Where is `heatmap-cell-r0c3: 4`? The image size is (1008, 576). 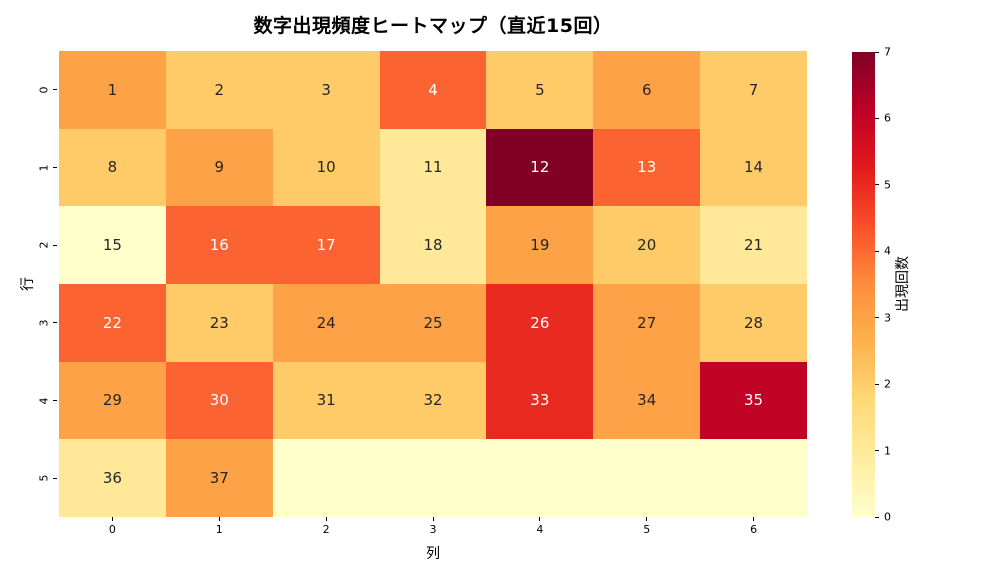
heatmap-cell-r0c3: 4 is located at coordinates (433, 90).